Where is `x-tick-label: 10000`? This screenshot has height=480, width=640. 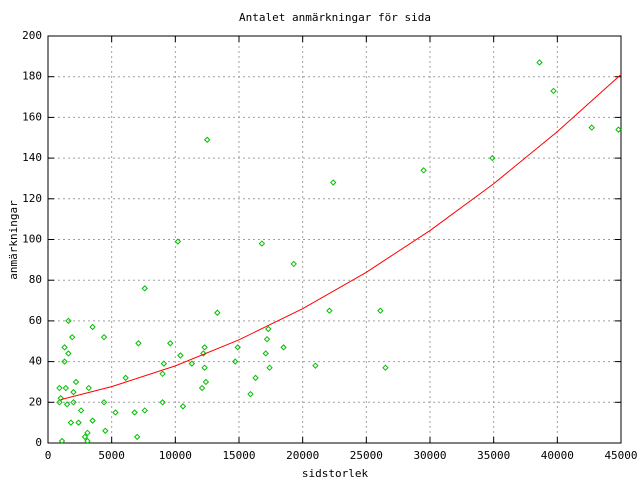
x-tick-label: 10000 is located at coordinates (175, 455).